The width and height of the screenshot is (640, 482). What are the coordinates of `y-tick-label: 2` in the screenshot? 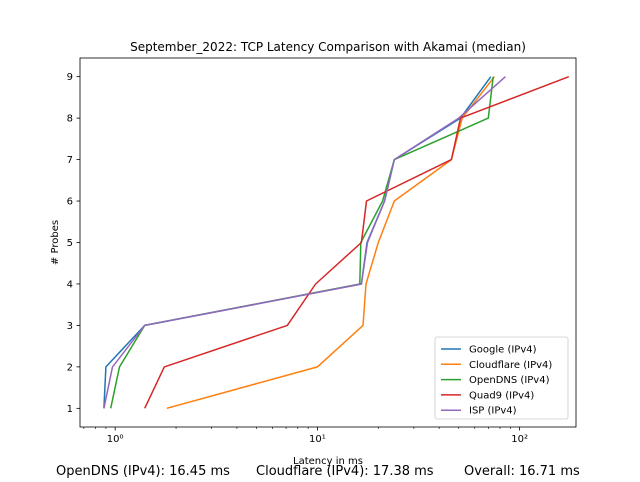 It's located at (70, 367).